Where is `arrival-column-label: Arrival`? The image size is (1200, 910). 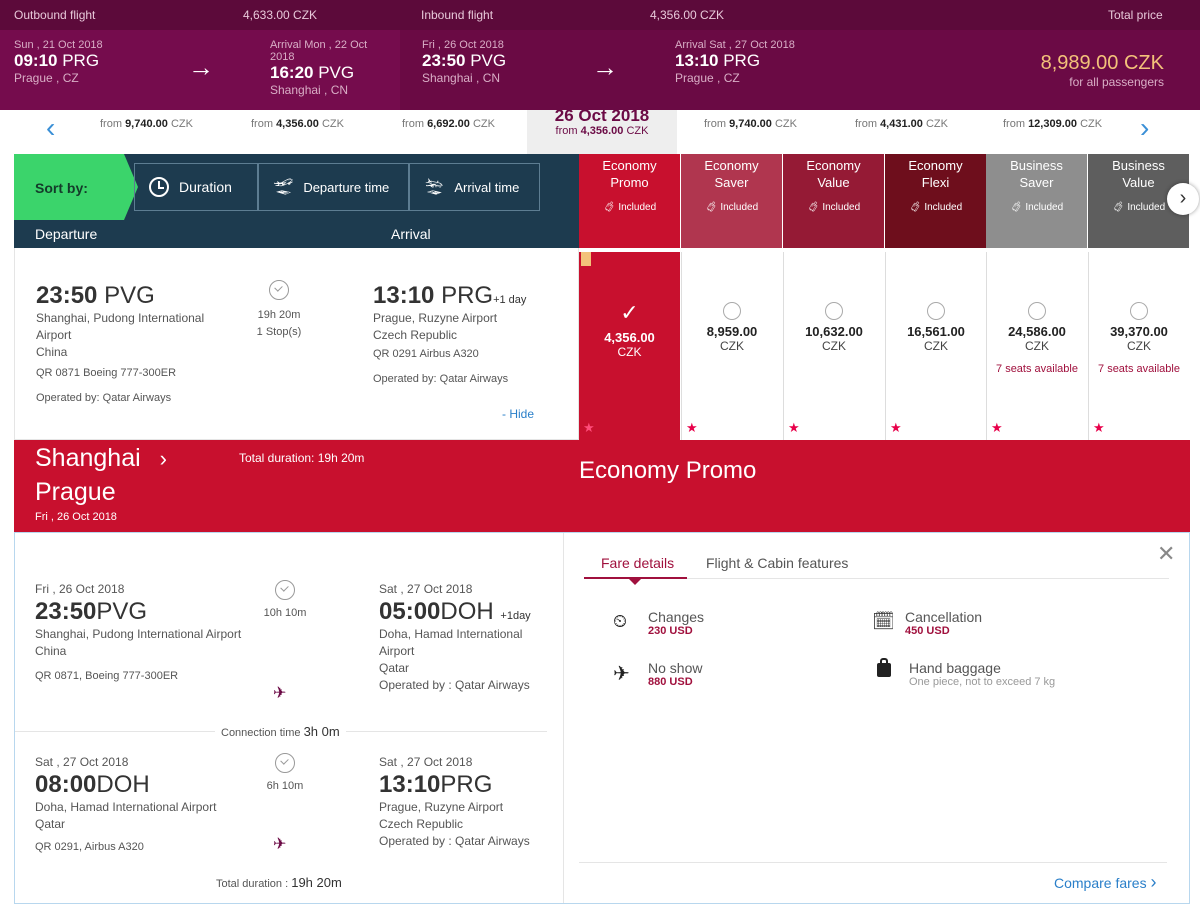 arrival-column-label: Arrival is located at coordinates (411, 234).